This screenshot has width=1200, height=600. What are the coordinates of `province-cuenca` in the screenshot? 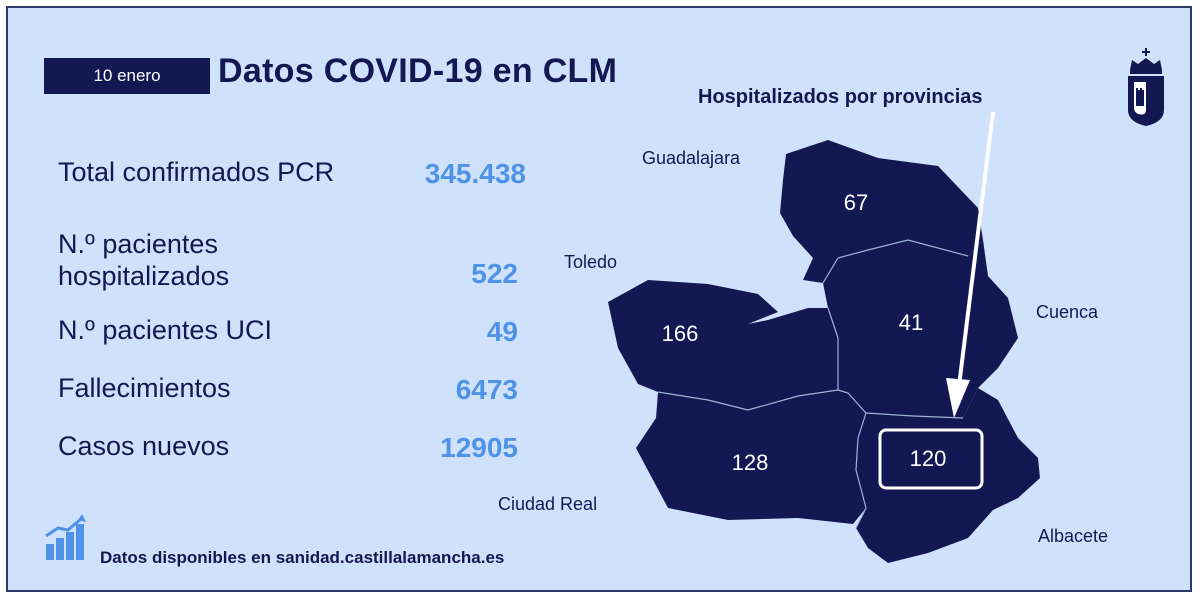 It's located at (920, 329).